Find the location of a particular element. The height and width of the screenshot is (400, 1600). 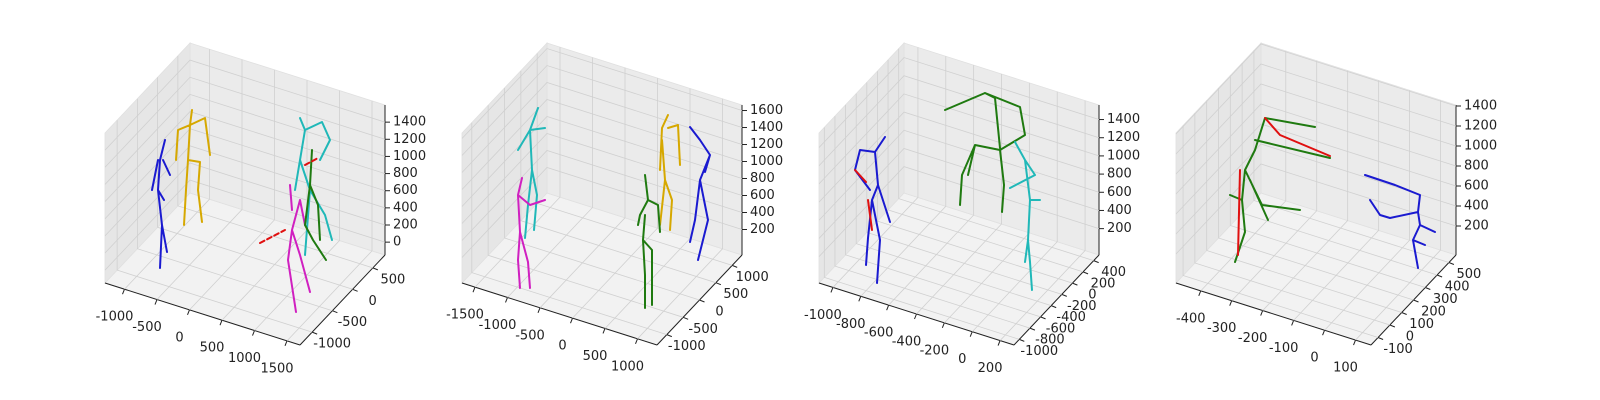

z-tick-label: 800 is located at coordinates (762, 178).